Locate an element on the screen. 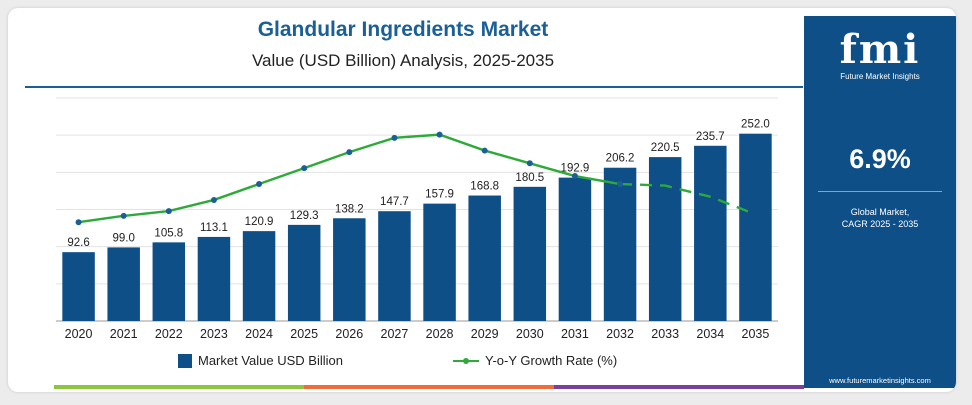 The width and height of the screenshot is (972, 405). legend-swatch-bar is located at coordinates (185, 360).